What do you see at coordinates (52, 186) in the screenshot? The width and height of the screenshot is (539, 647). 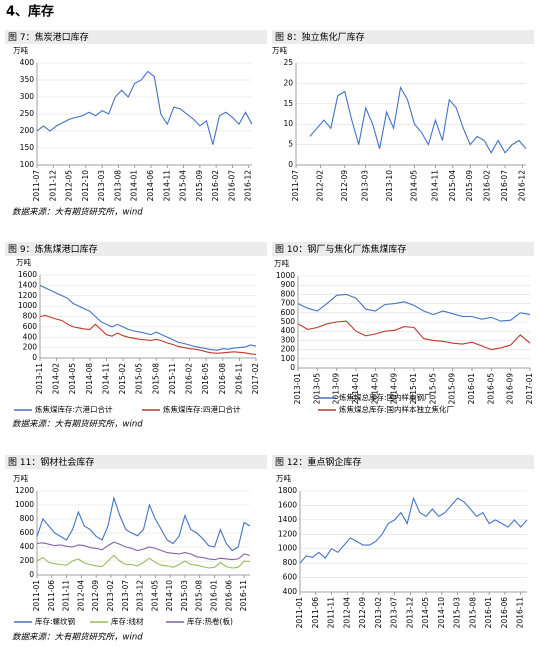 I see `x-tick-label: 2011-12` at bounding box center [52, 186].